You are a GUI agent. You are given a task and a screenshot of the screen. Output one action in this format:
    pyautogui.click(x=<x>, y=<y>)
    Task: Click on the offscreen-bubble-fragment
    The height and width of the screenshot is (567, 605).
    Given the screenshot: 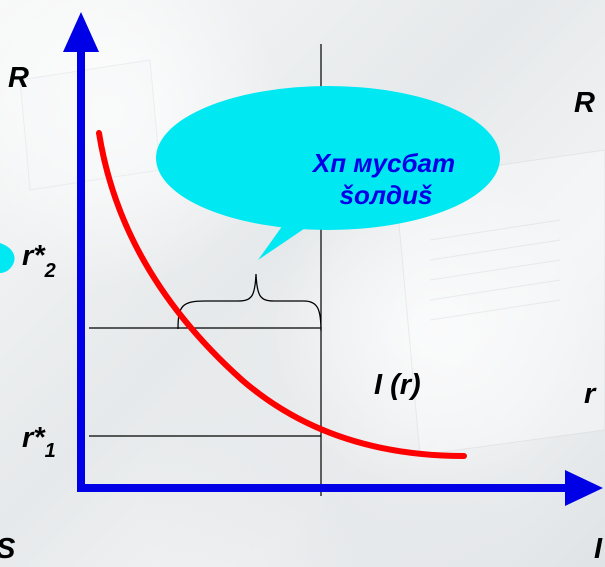 What is the action you would take?
    pyautogui.click(x=7, y=258)
    